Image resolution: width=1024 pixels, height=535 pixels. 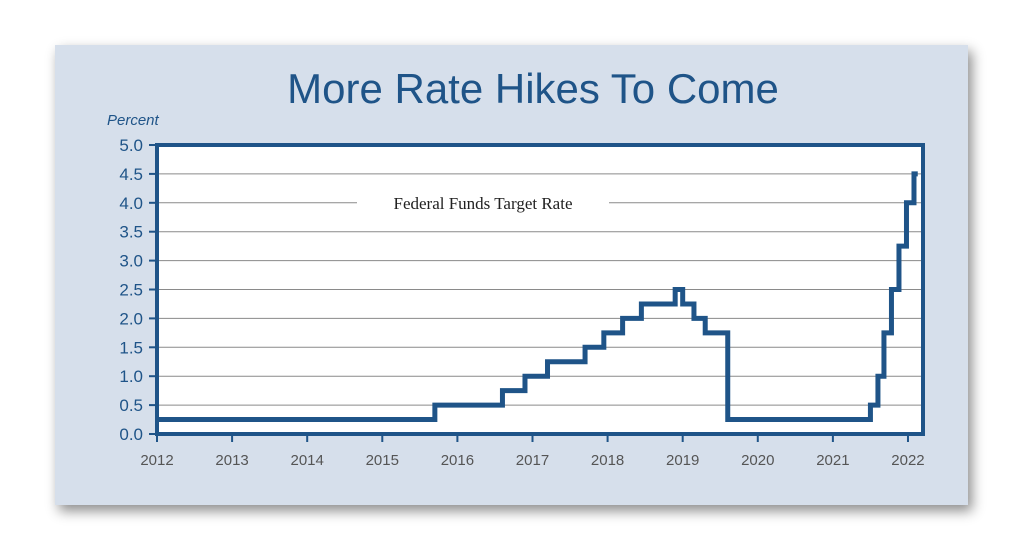 I want to click on annotation-background, so click(x=483, y=202).